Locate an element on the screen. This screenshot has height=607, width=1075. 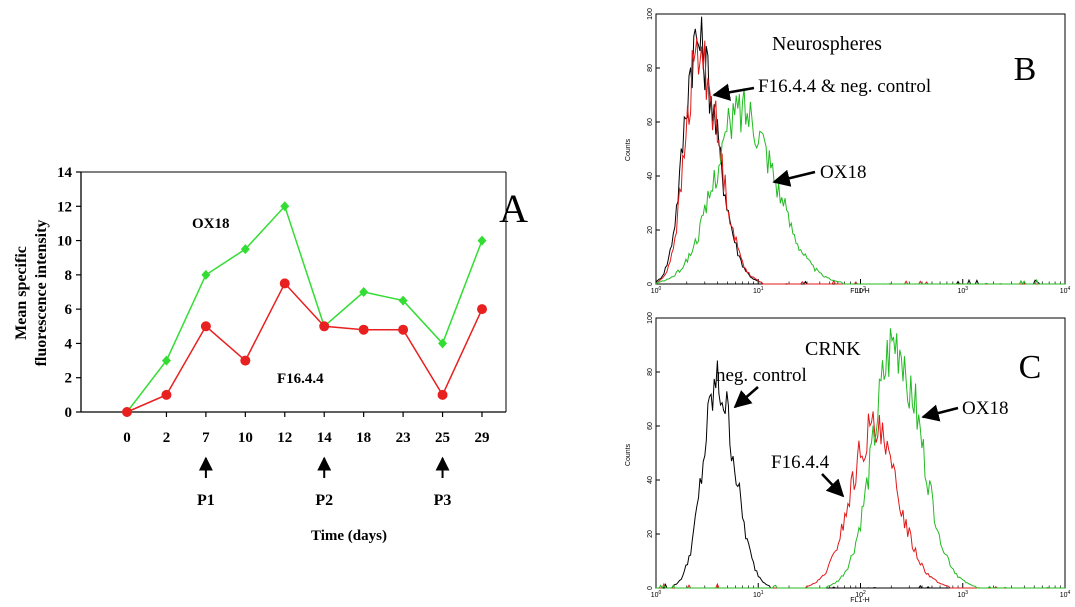
panel-a-x-tick-label: 2 is located at coordinates (167, 438).